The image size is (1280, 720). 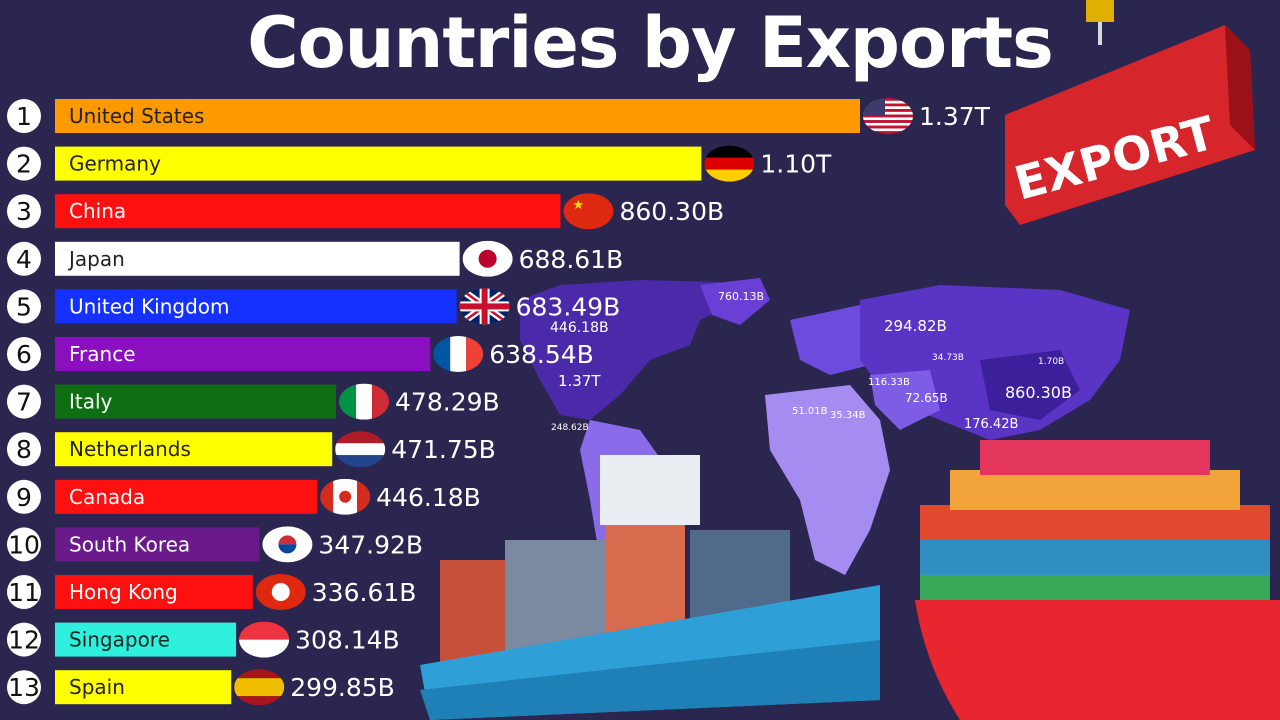 I want to click on france-flag, so click(x=458, y=354).